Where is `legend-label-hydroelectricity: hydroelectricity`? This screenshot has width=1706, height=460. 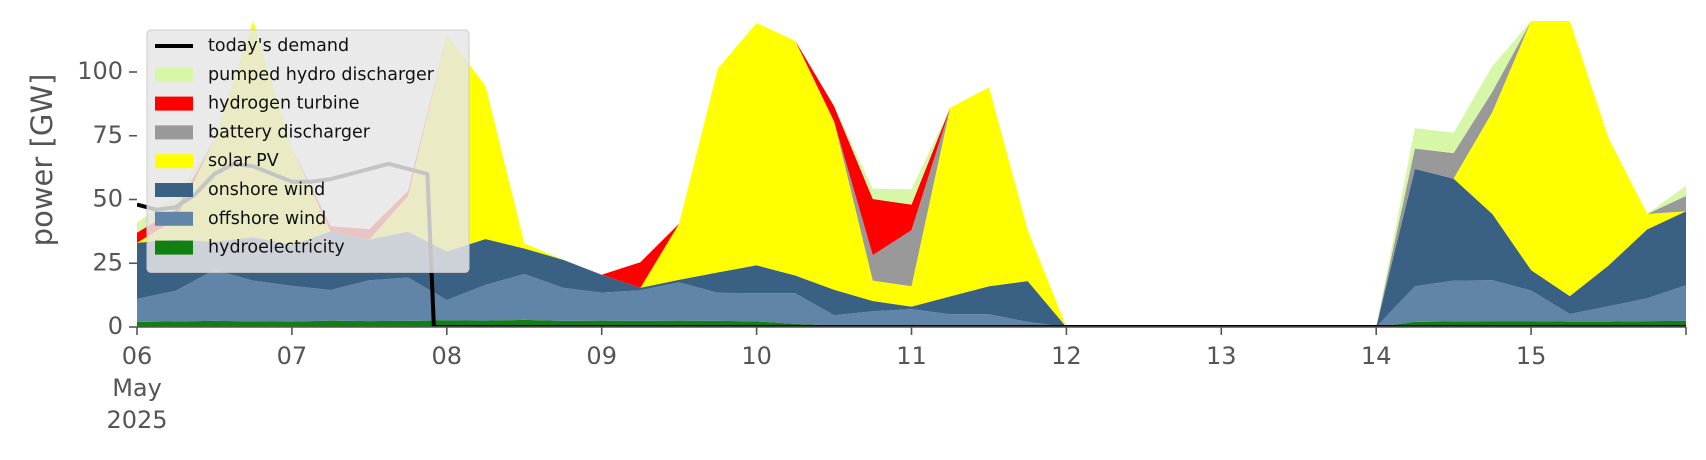
legend-label-hydroelectricity: hydroelectricity is located at coordinates (276, 248).